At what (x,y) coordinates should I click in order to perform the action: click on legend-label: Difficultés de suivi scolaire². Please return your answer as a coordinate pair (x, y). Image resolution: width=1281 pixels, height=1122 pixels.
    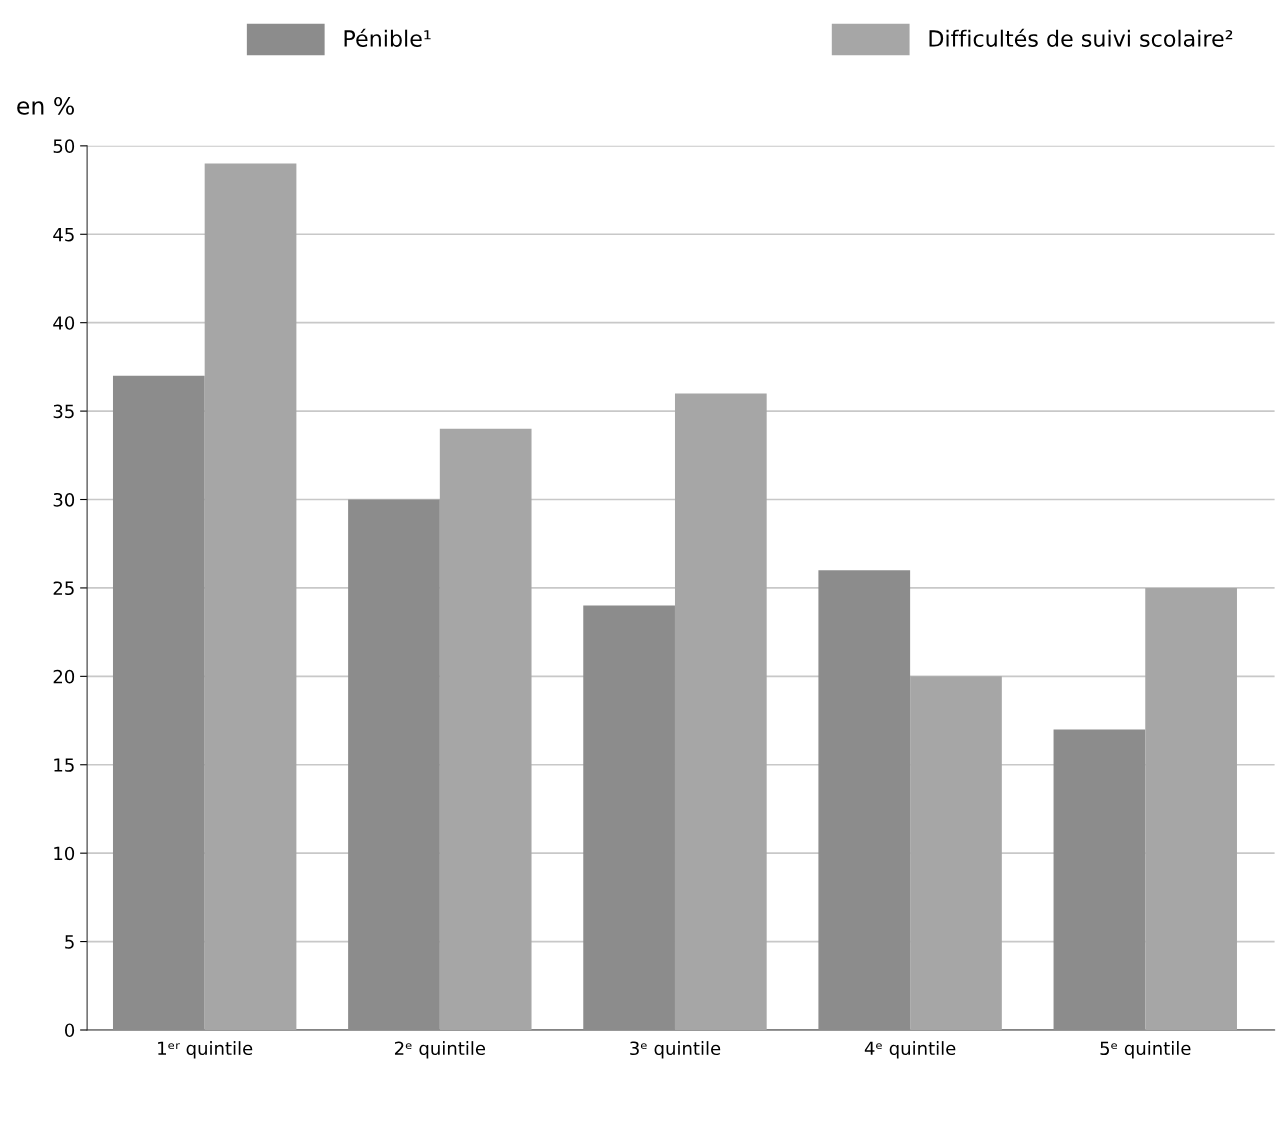
    Looking at the image, I should click on (1081, 37).